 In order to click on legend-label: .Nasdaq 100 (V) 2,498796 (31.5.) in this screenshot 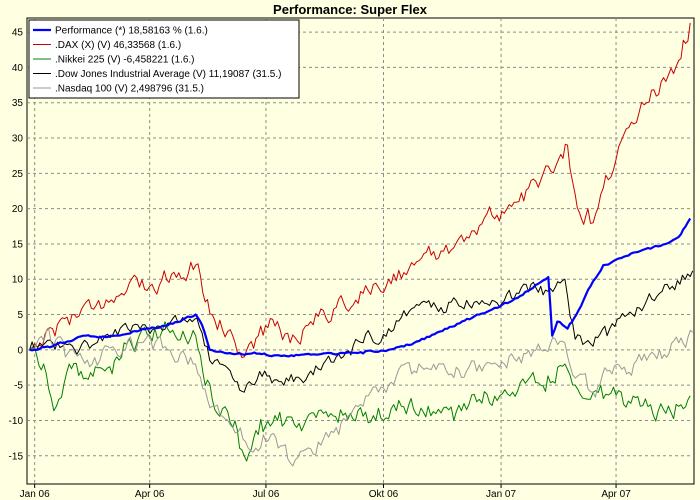, I will do `click(129, 89)`.